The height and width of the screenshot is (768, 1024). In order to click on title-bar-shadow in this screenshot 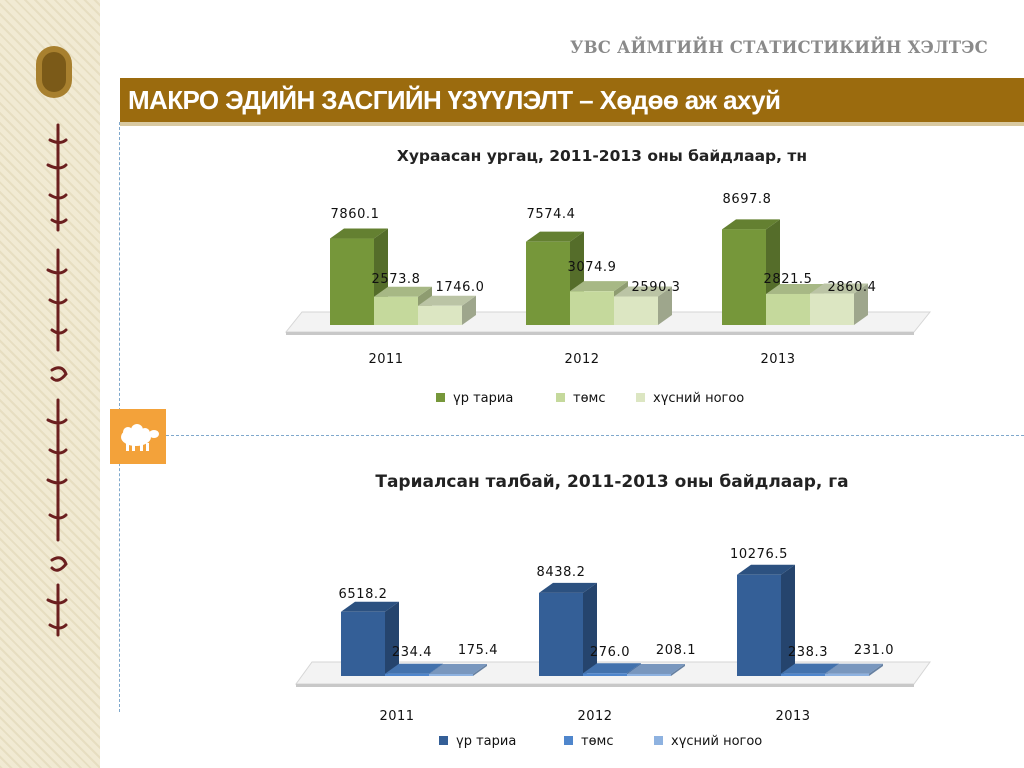, I will do `click(572, 124)`.